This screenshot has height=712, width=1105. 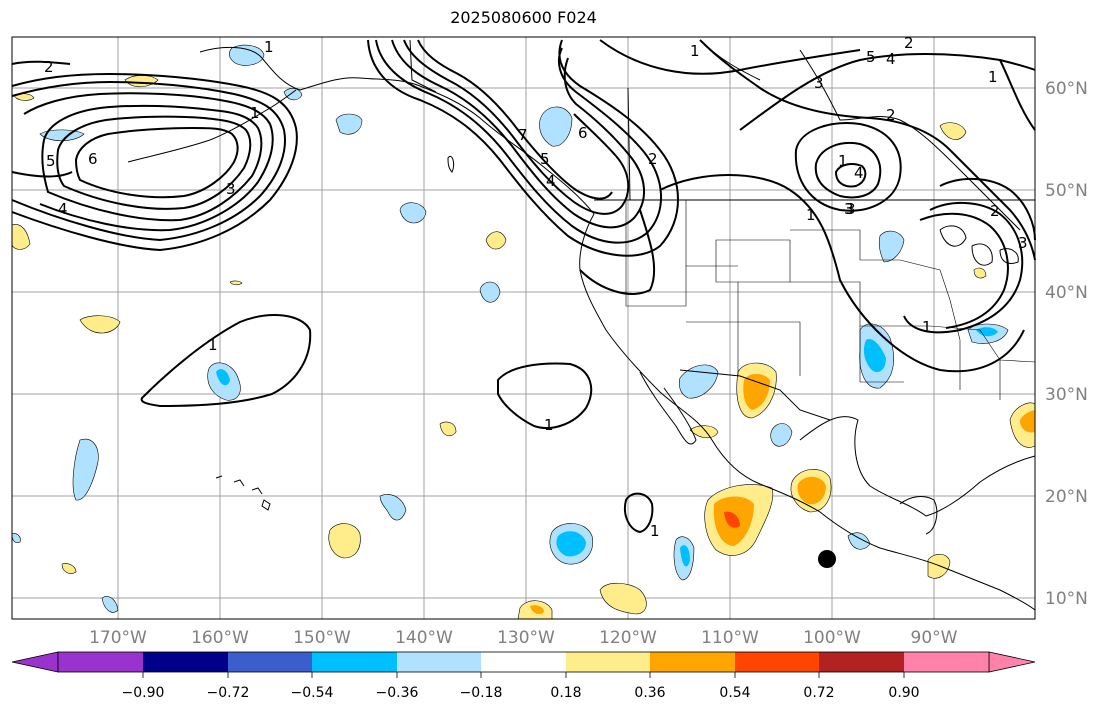 What do you see at coordinates (1012, 662) in the screenshot?
I see `colorbar-max-arrow` at bounding box center [1012, 662].